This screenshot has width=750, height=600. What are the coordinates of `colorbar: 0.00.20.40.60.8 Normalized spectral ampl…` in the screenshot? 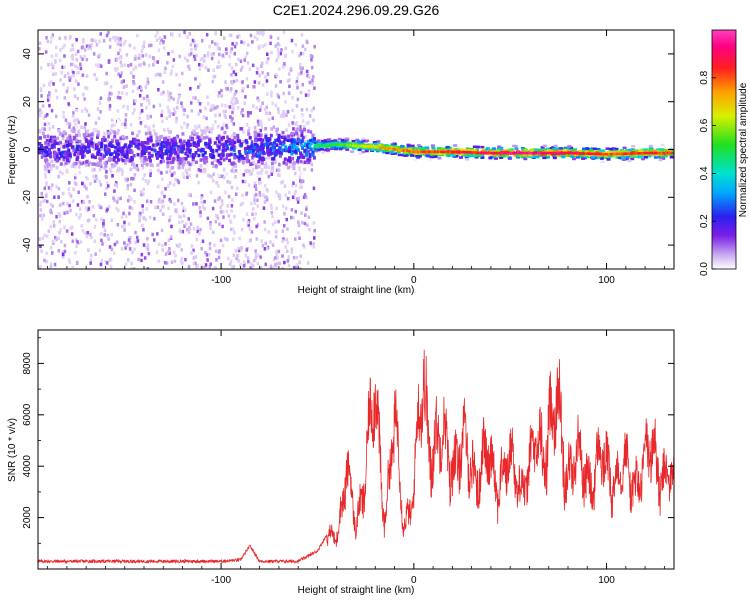 It's located at (724, 152).